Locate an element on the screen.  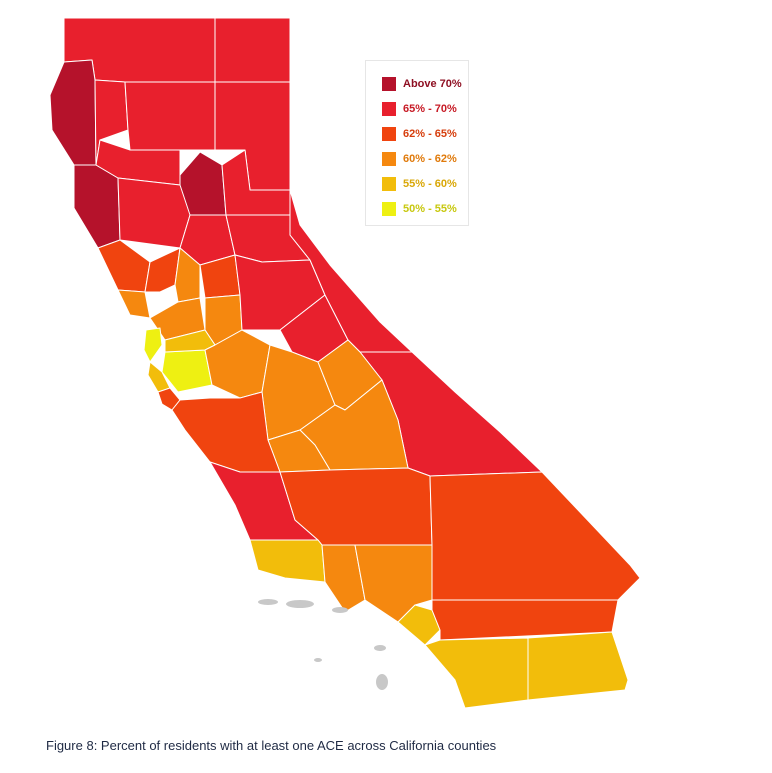
county-modoc is located at coordinates (252, 50).